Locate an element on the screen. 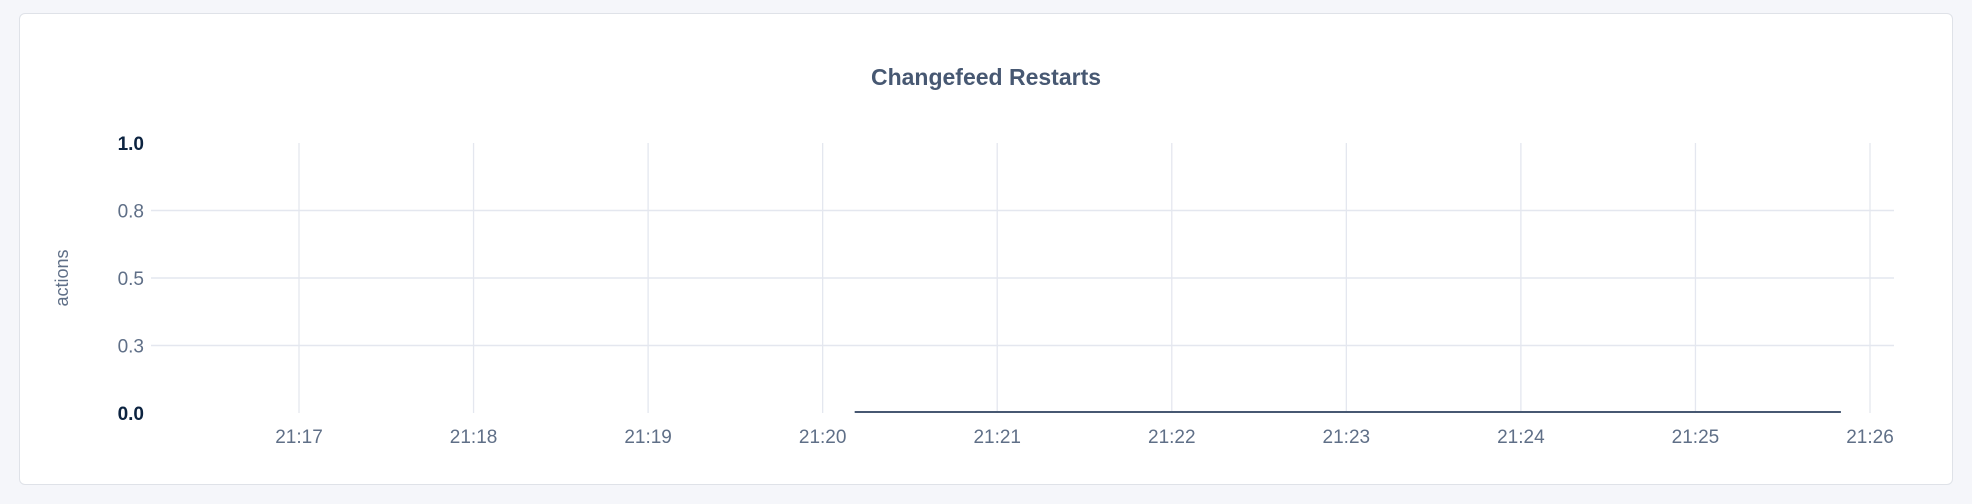 This screenshot has width=1972, height=504. y-tick-label: 0.0 is located at coordinates (131, 414).